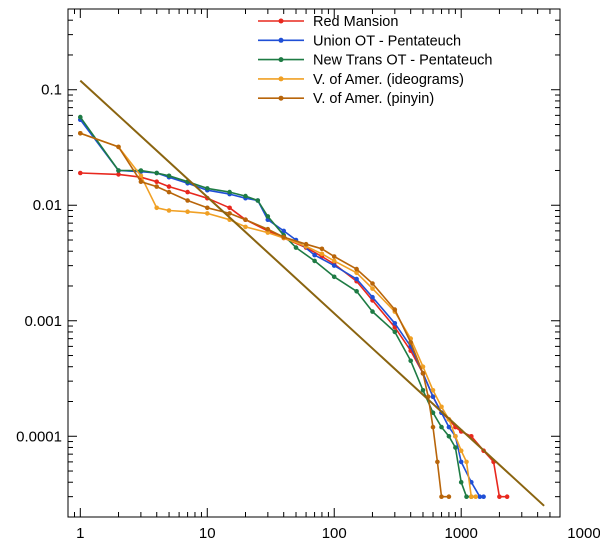 This screenshot has width=600, height=554. What do you see at coordinates (355, 22) in the screenshot?
I see `legend-label: Red Mansion` at bounding box center [355, 22].